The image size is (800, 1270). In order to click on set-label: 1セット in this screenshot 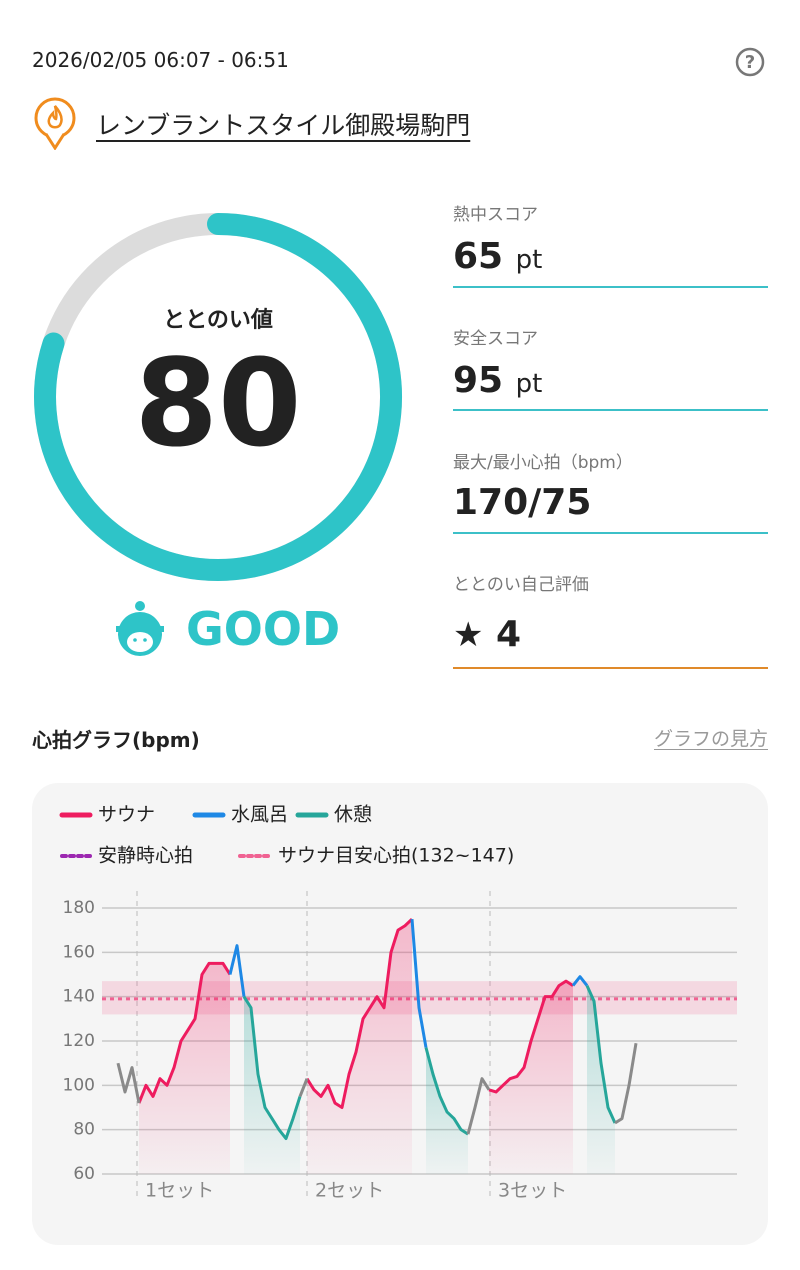, I will do `click(179, 1191)`.